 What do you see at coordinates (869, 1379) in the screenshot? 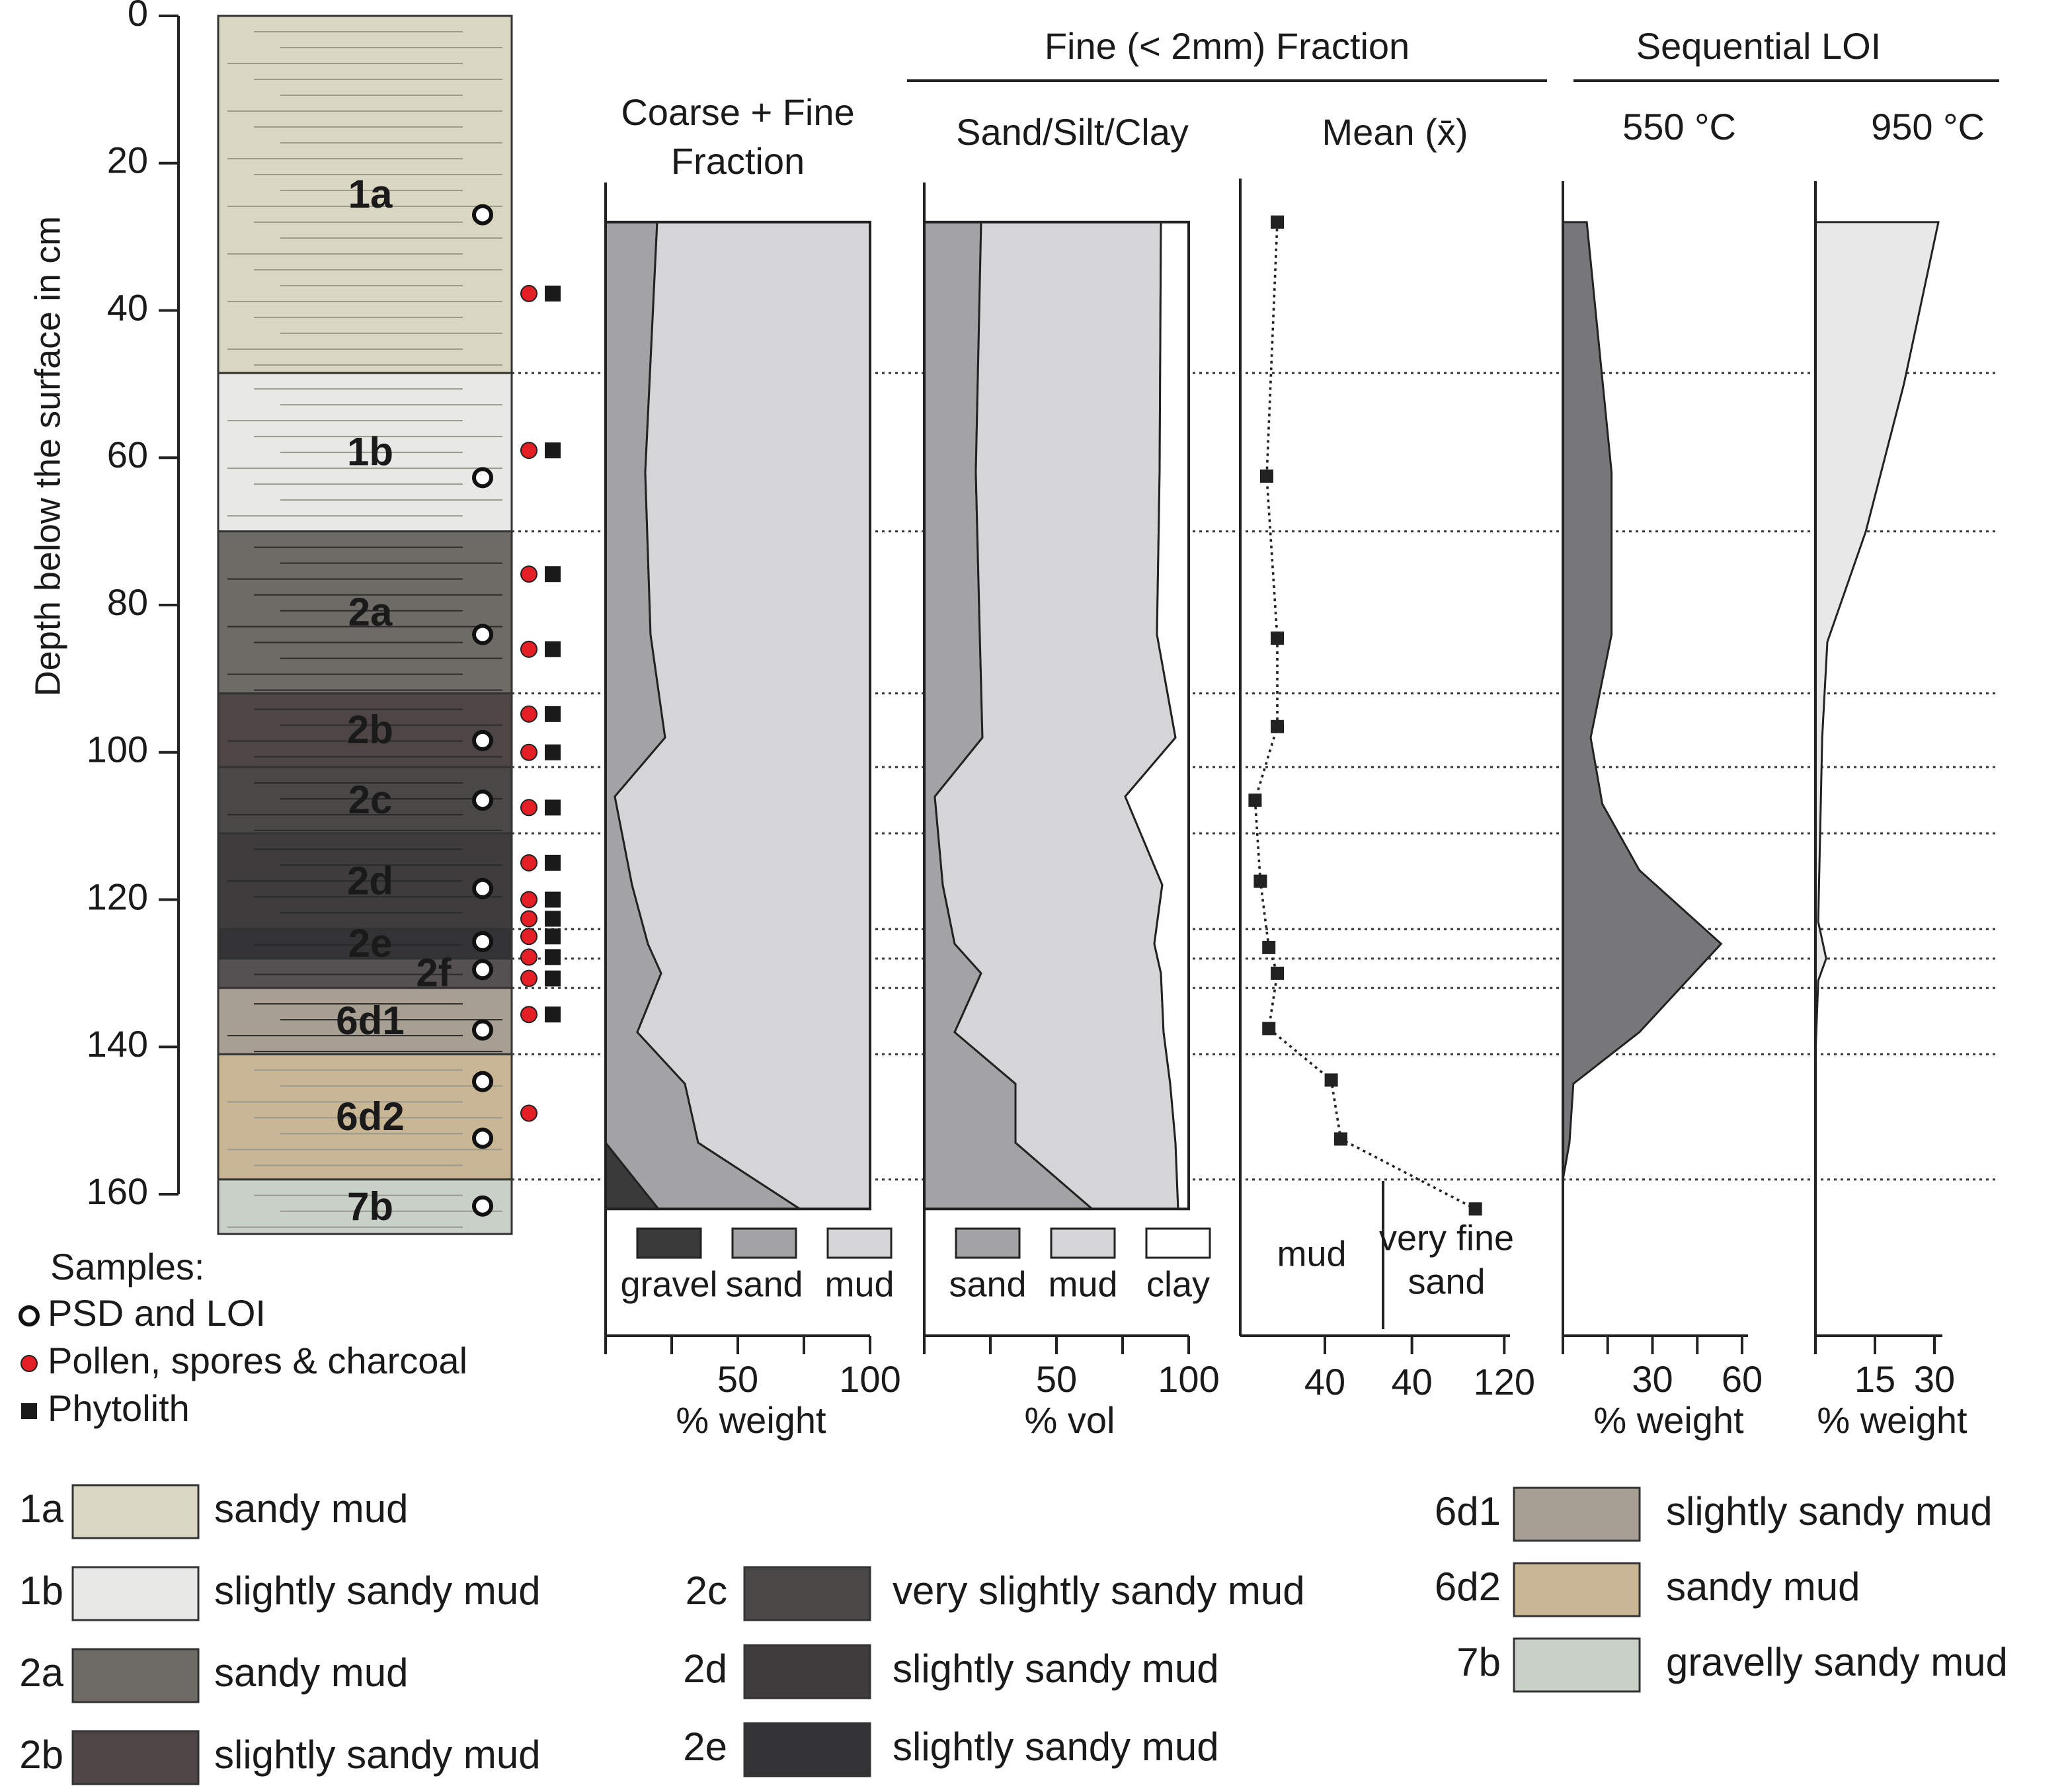
I see `x-tick-label: 100` at bounding box center [869, 1379].